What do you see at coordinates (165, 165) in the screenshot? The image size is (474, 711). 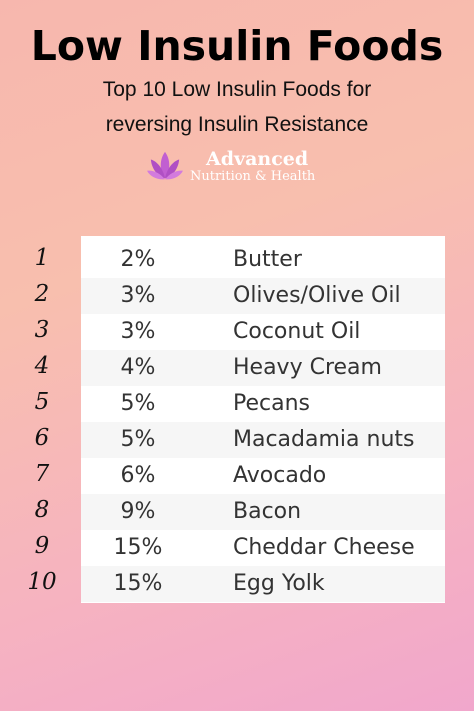 I see `lotus-icon` at bounding box center [165, 165].